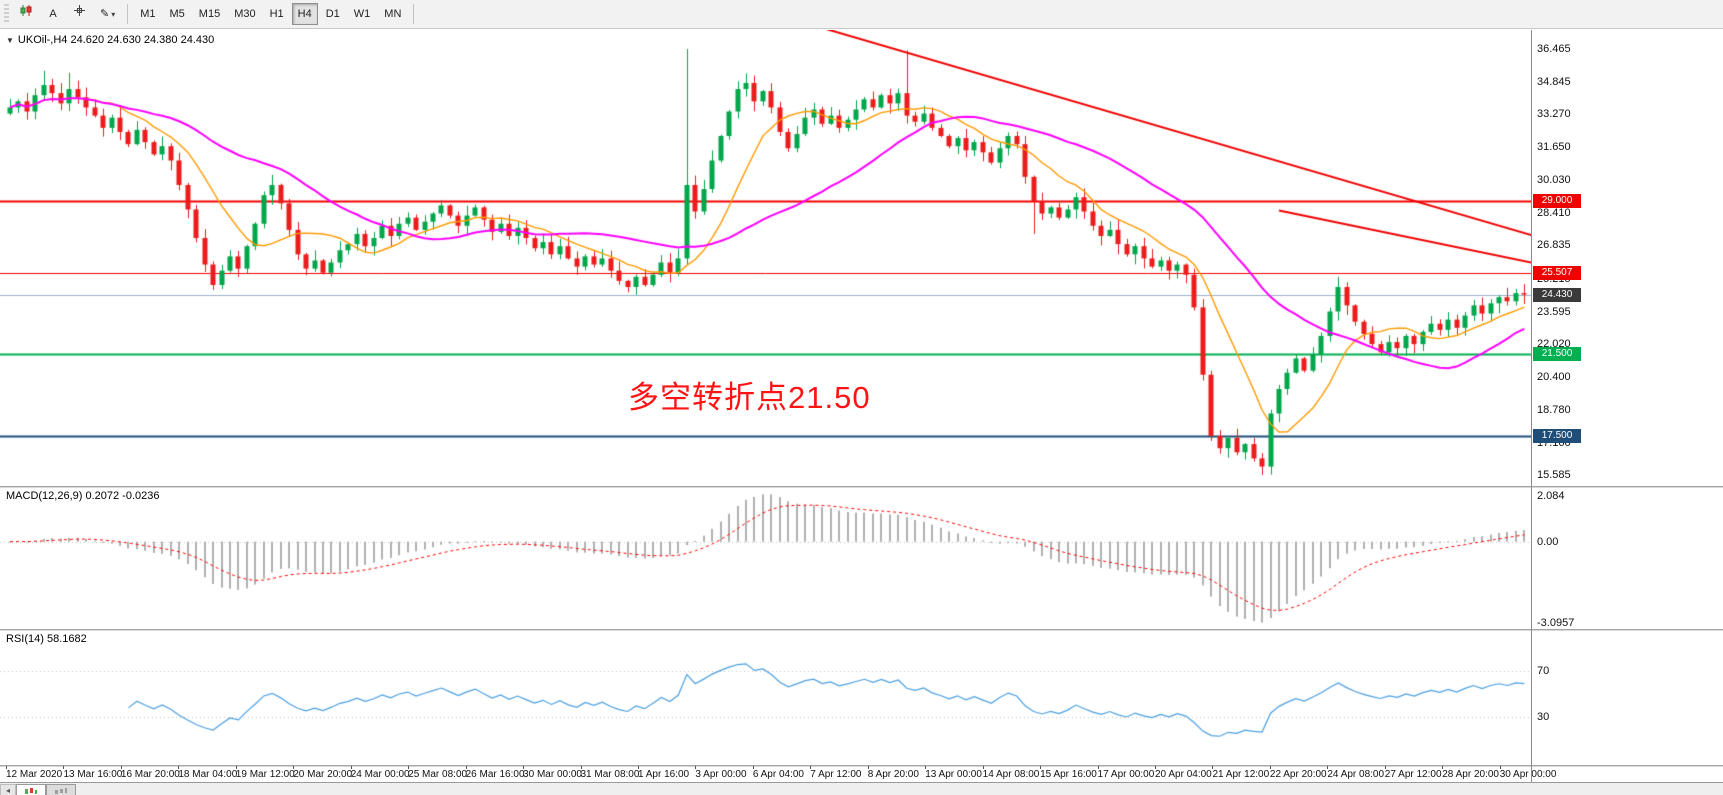  I want to click on time-label: 27 Apr 12:00, so click(1413, 774).